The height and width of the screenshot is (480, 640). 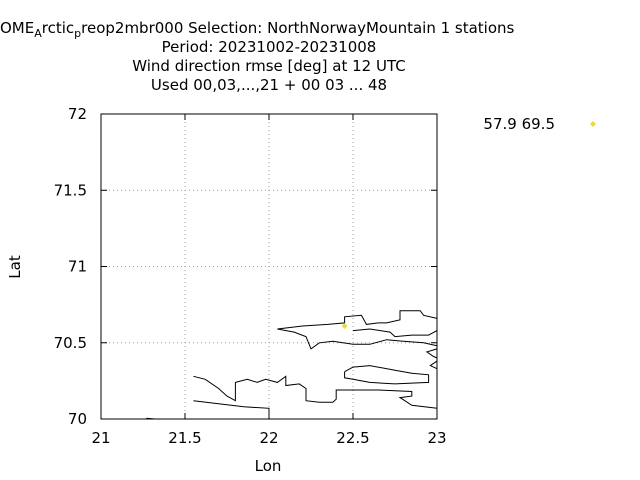 What do you see at coordinates (269, 47) in the screenshot?
I see `chart-title-line-2: Period: 20231002-20231008` at bounding box center [269, 47].